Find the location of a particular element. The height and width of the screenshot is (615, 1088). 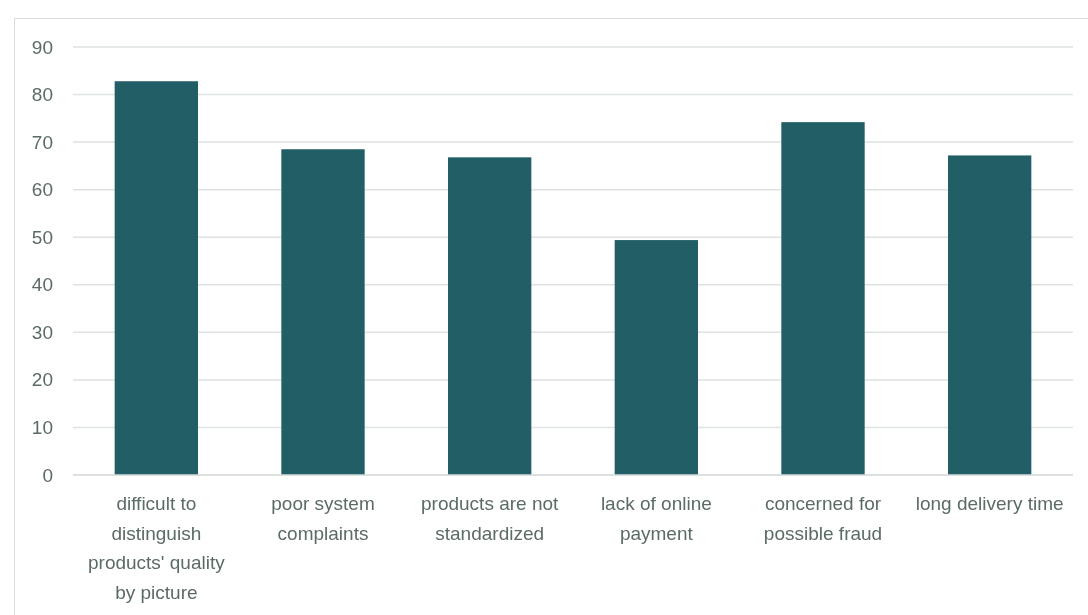

y-tick-label: 30 is located at coordinates (42, 332).